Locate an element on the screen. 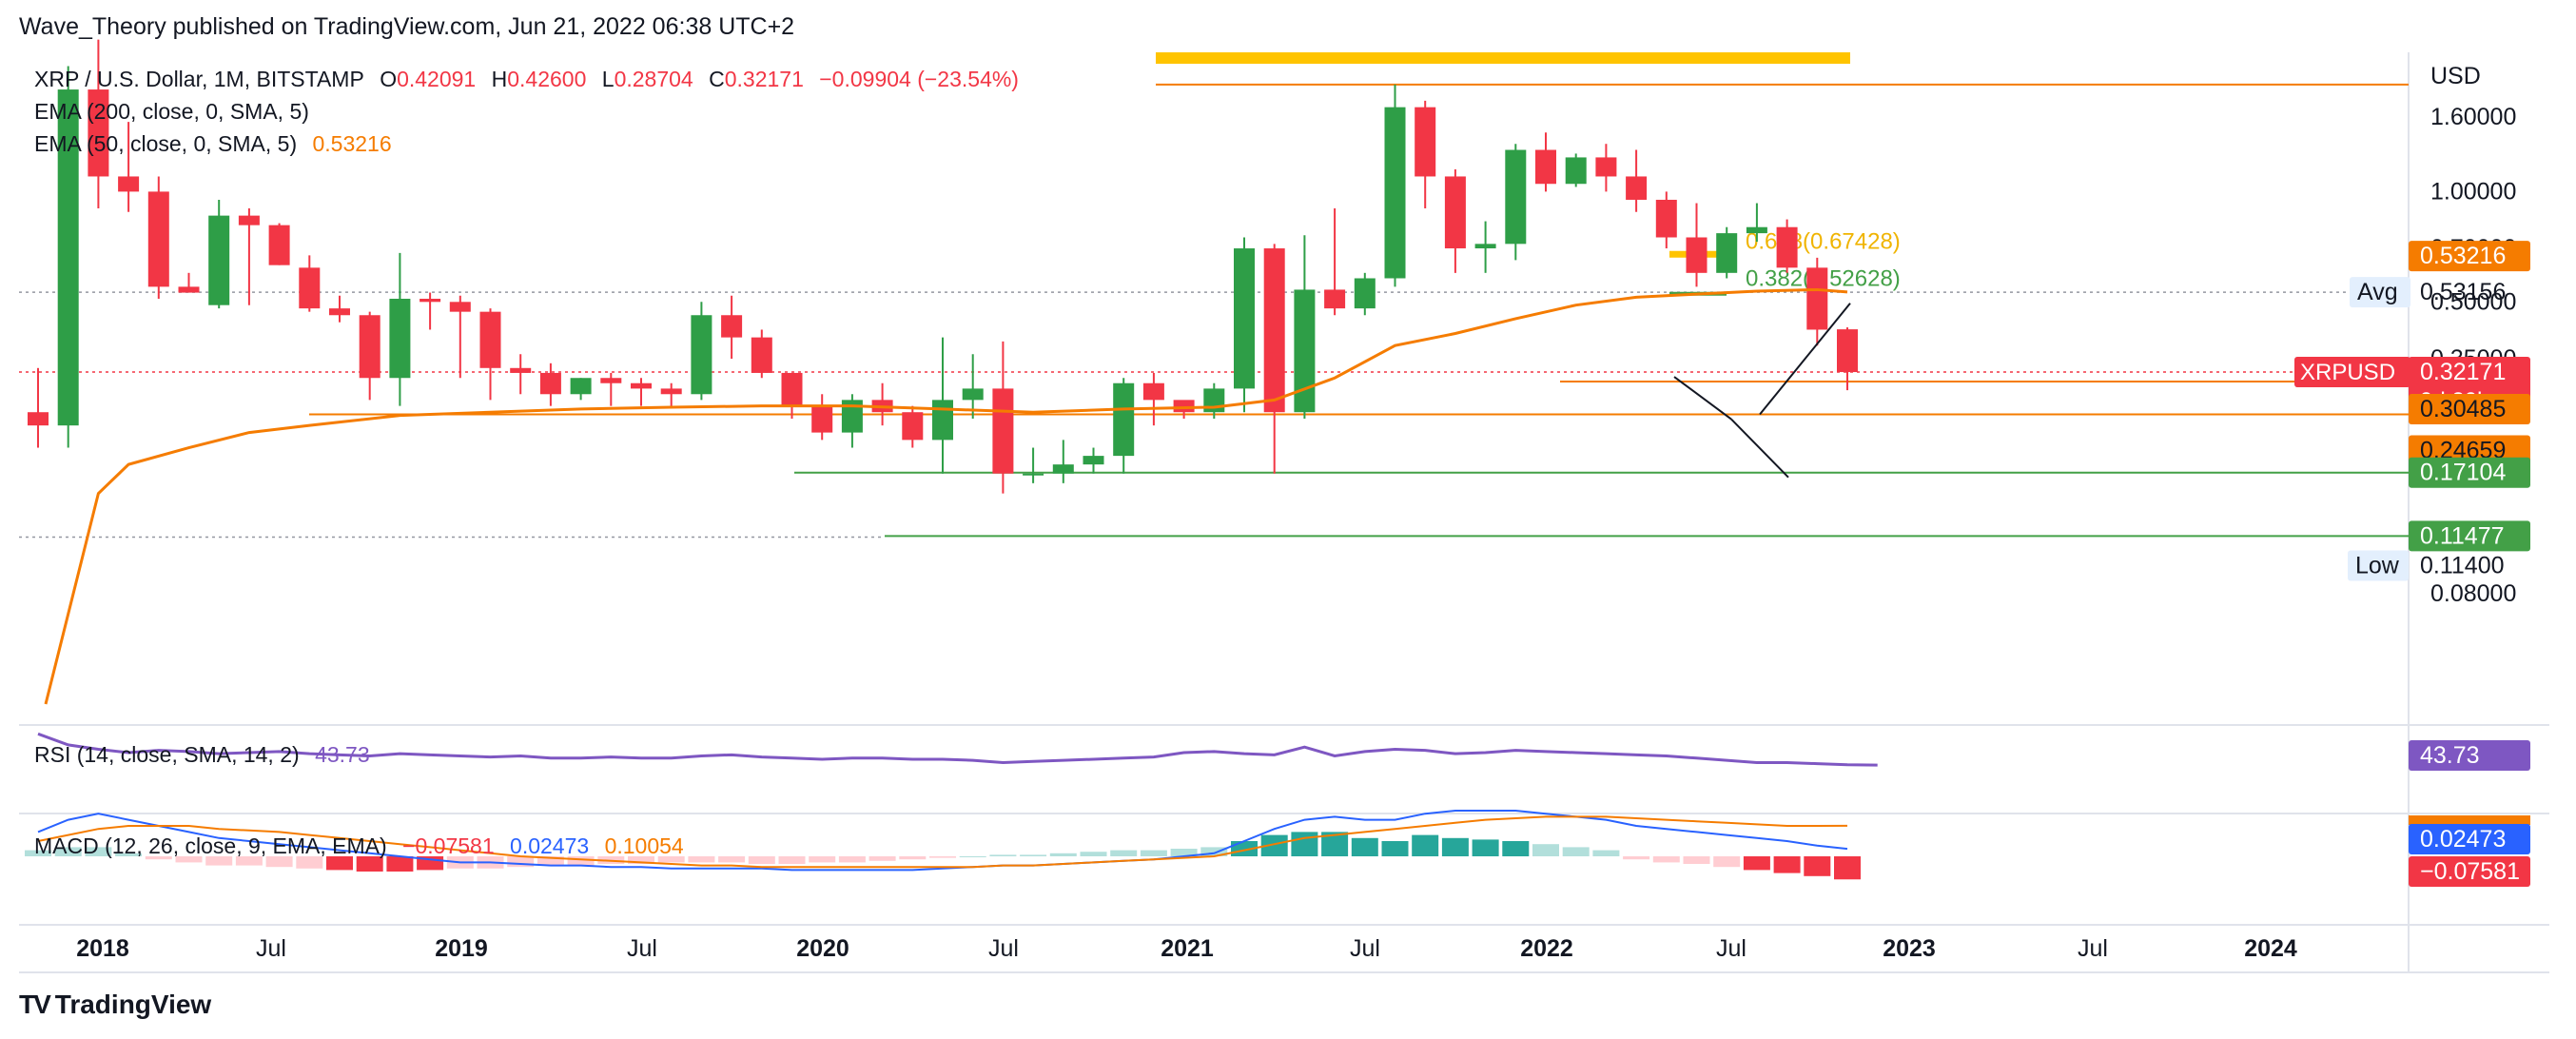 This screenshot has height=1039, width=2576. close-value: 0.32171 is located at coordinates (764, 79).